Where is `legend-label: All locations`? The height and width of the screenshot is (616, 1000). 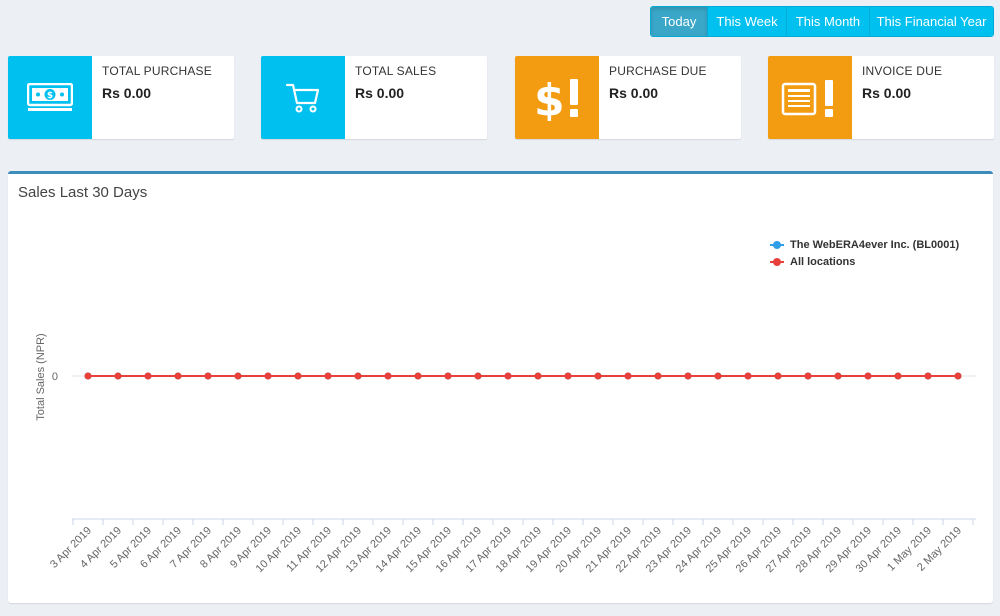
legend-label: All locations is located at coordinates (823, 261).